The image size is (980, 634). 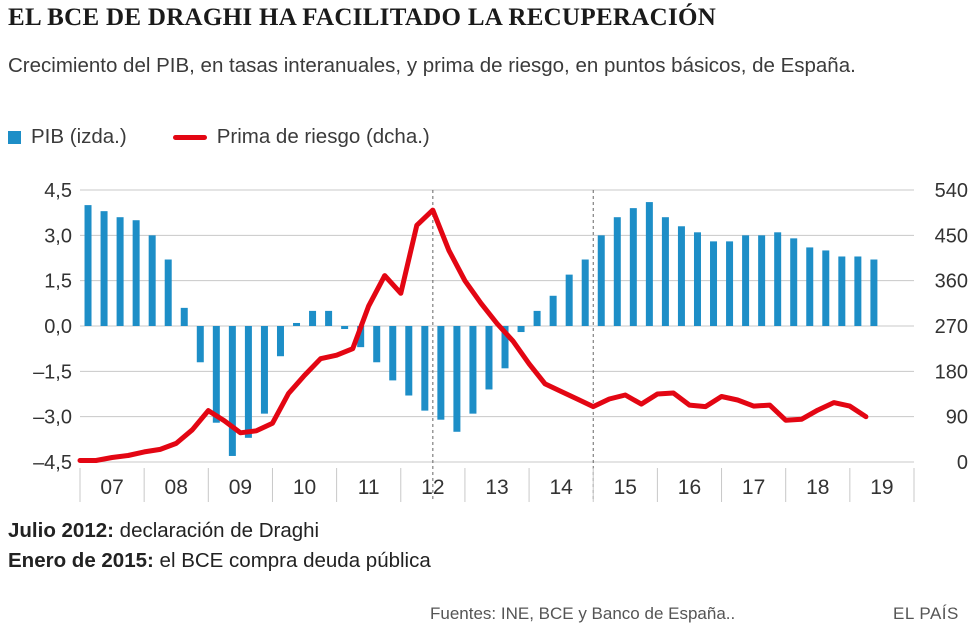 What do you see at coordinates (957, 418) in the screenshot?
I see `right-tick-label: 90` at bounding box center [957, 418].